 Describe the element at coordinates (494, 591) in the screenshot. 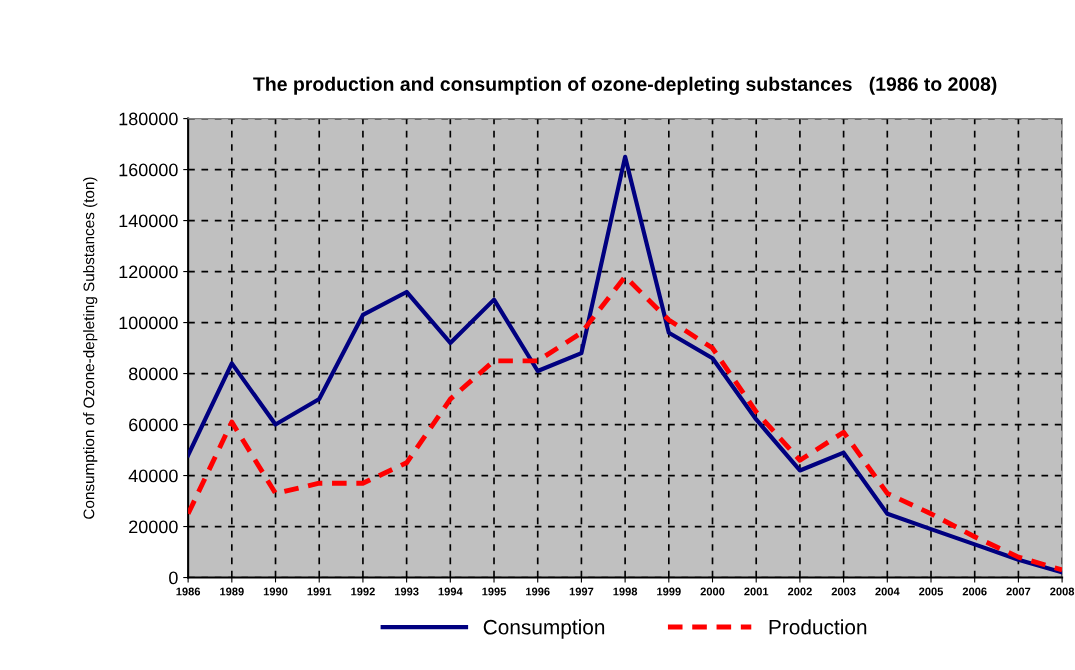

I see `x-tick-label: 1995` at that location.